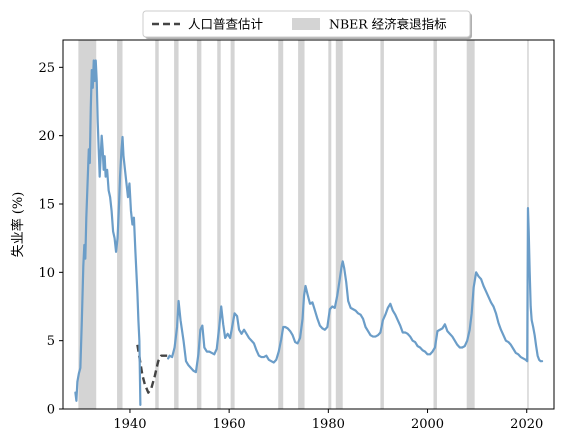  I want to click on y-tick-label-20: 20, so click(46, 136).